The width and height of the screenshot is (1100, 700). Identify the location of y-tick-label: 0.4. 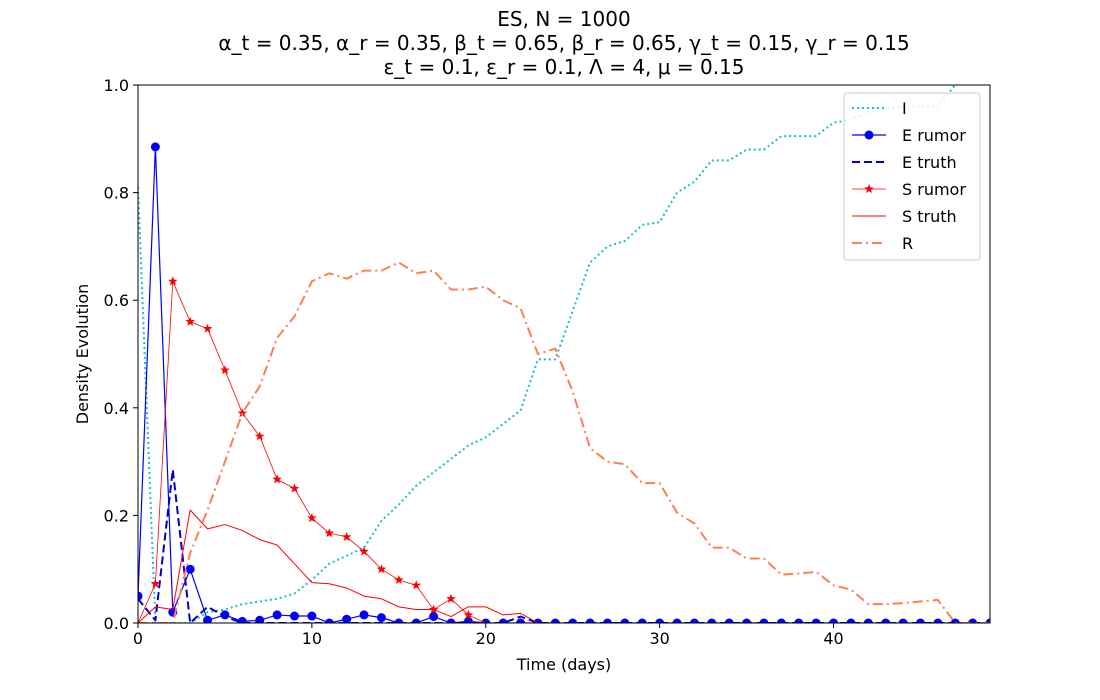
(116, 408).